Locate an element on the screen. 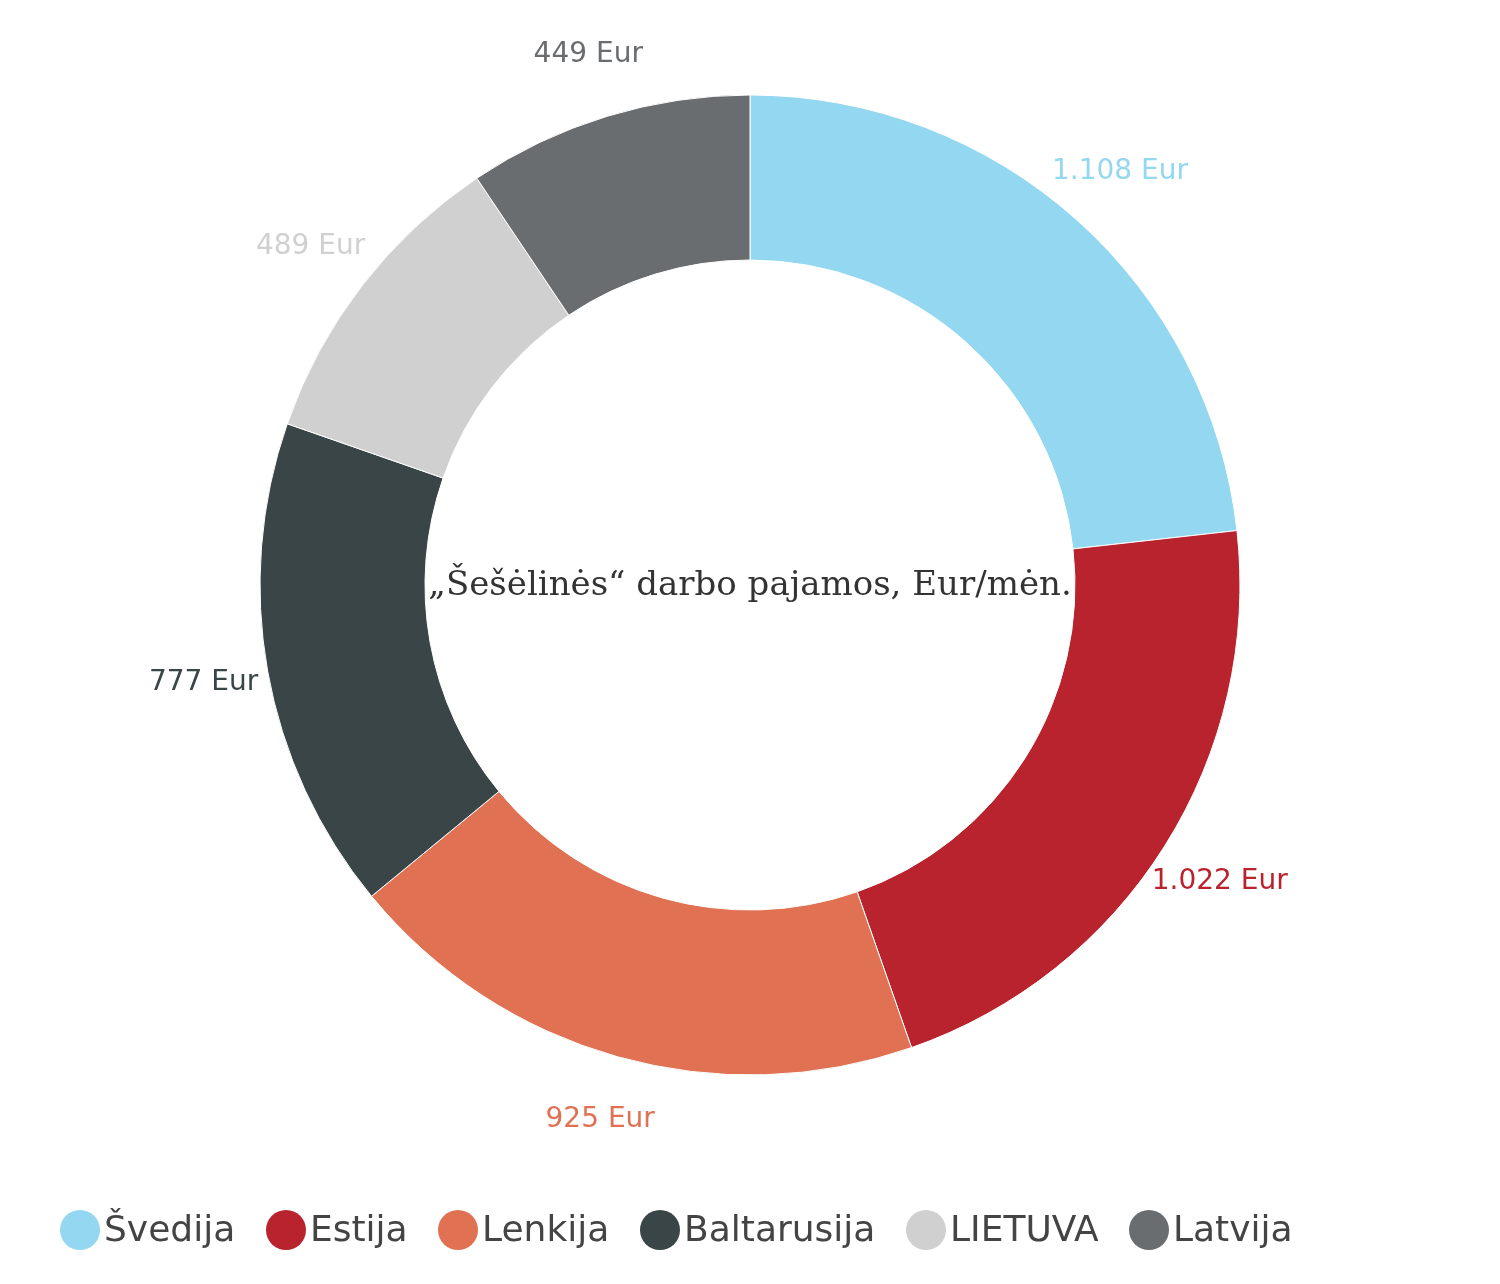  data-label: 925 Eur is located at coordinates (600, 1118).